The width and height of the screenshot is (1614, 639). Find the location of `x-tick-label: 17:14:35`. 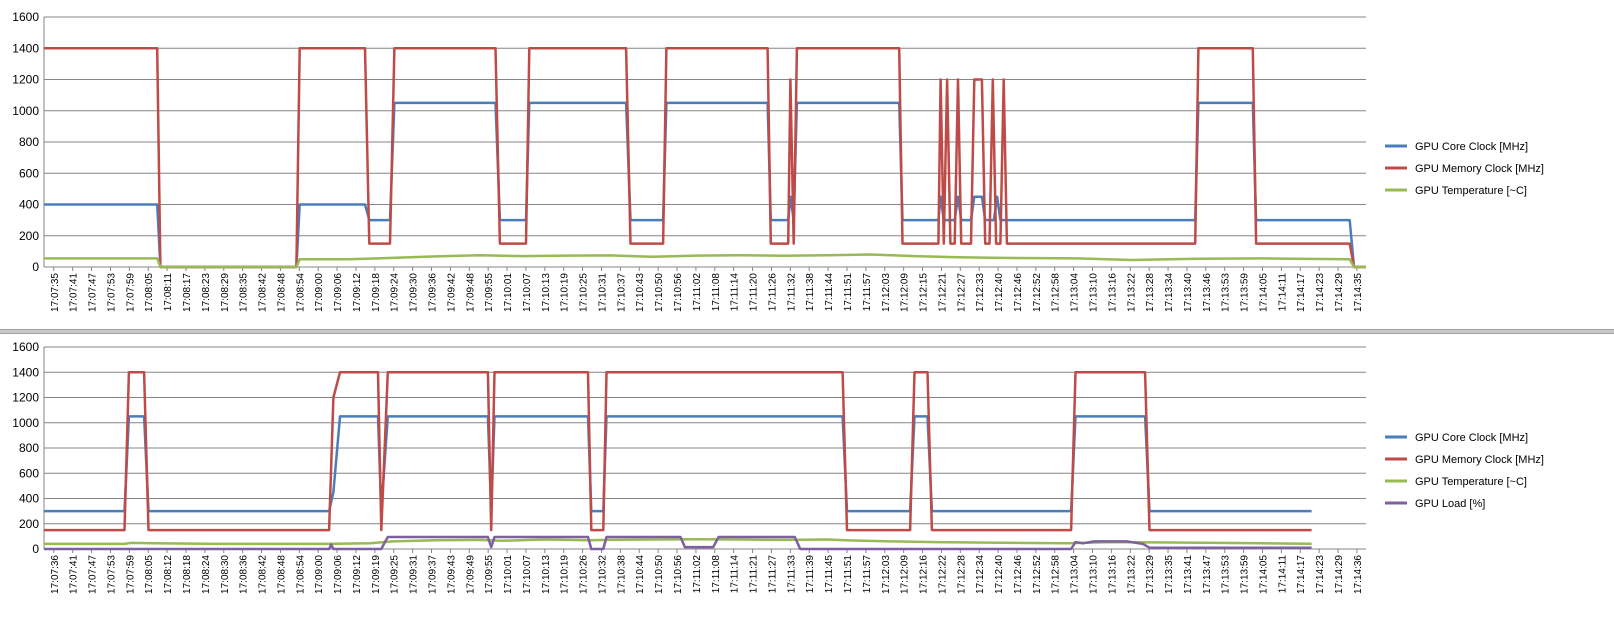

x-tick-label: 17:14:35 is located at coordinates (1358, 292).